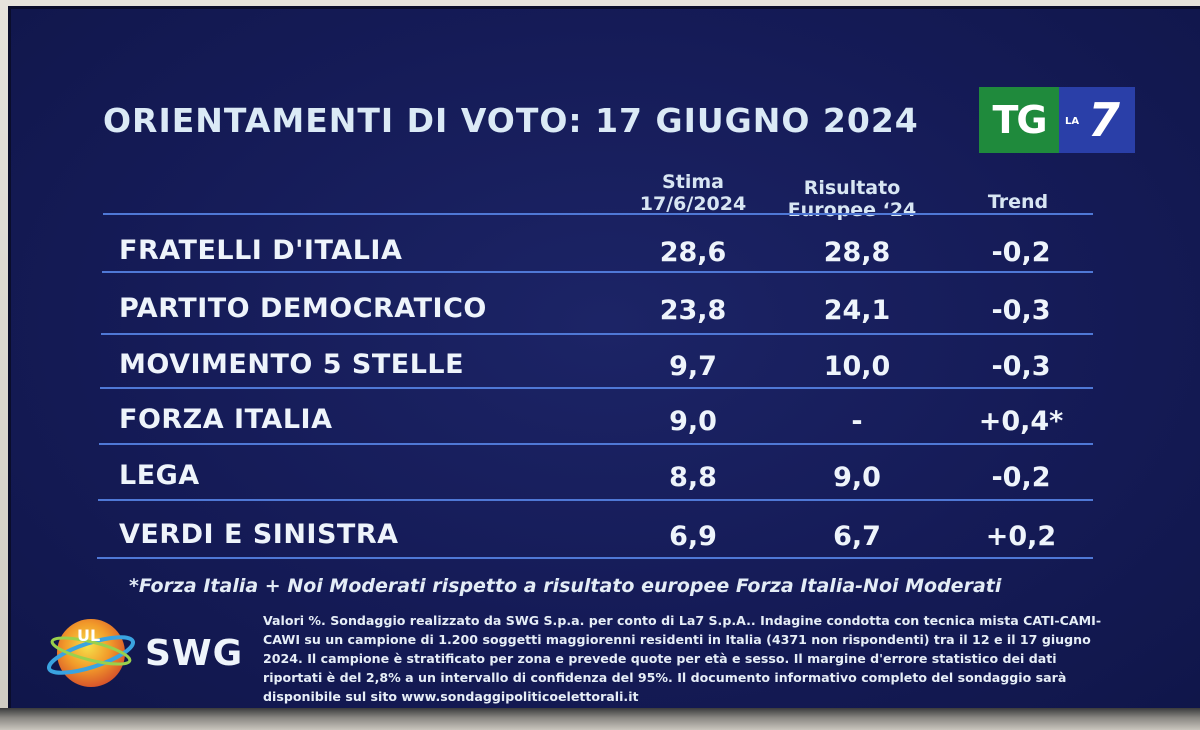  I want to click on result-value: 9,0, so click(857, 477).